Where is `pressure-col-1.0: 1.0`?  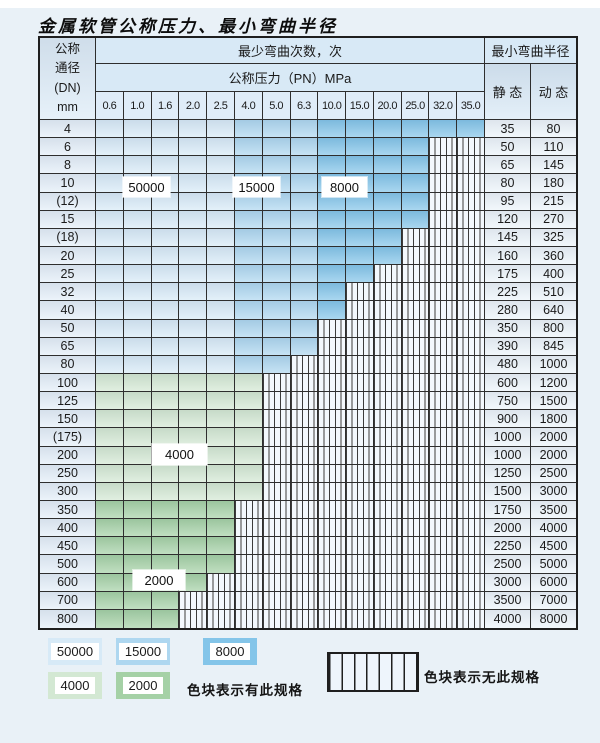
pressure-col-1.0: 1.0 is located at coordinates (137, 106).